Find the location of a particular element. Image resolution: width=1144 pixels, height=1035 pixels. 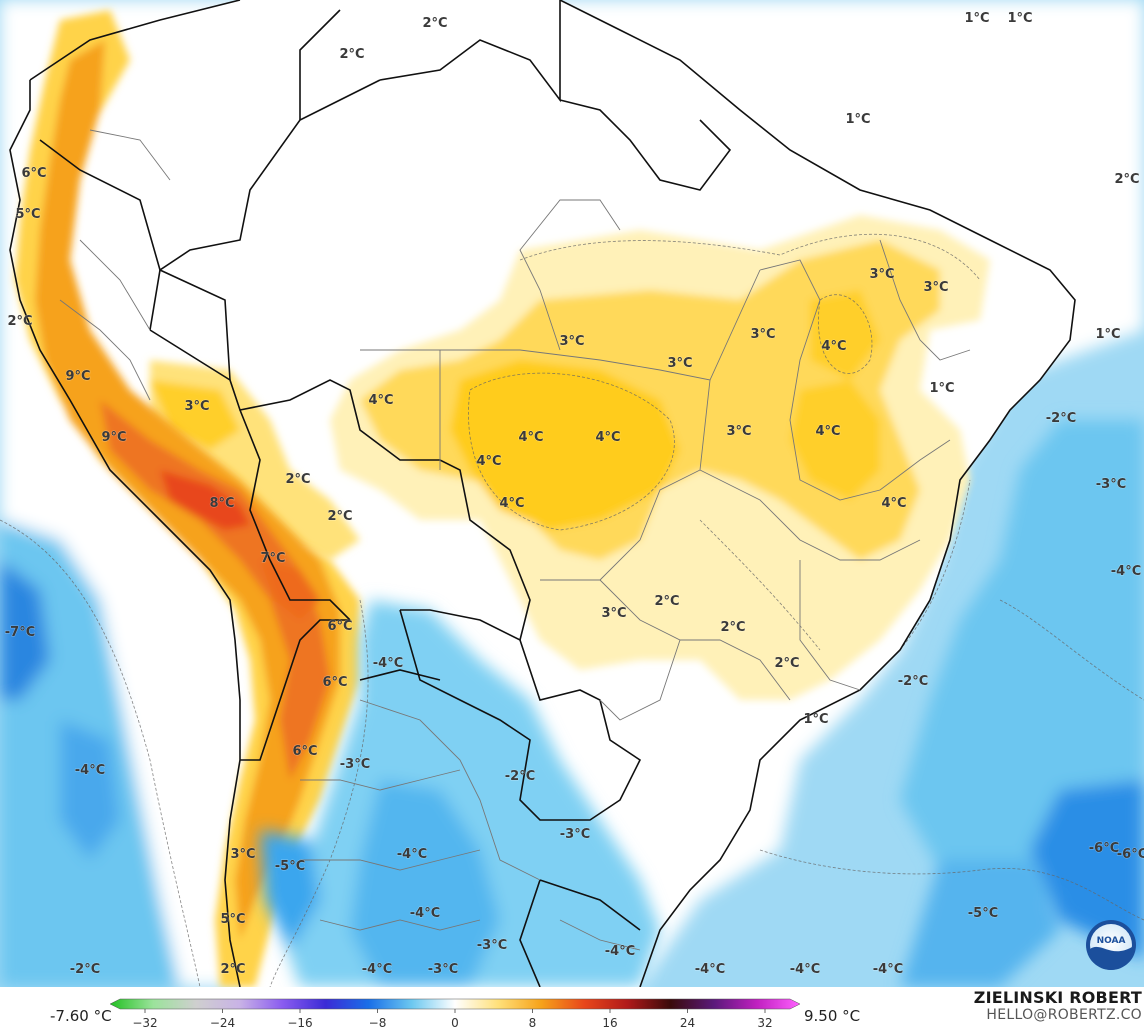

colorbar-tick-label: −16 is located at coordinates (299, 1023).